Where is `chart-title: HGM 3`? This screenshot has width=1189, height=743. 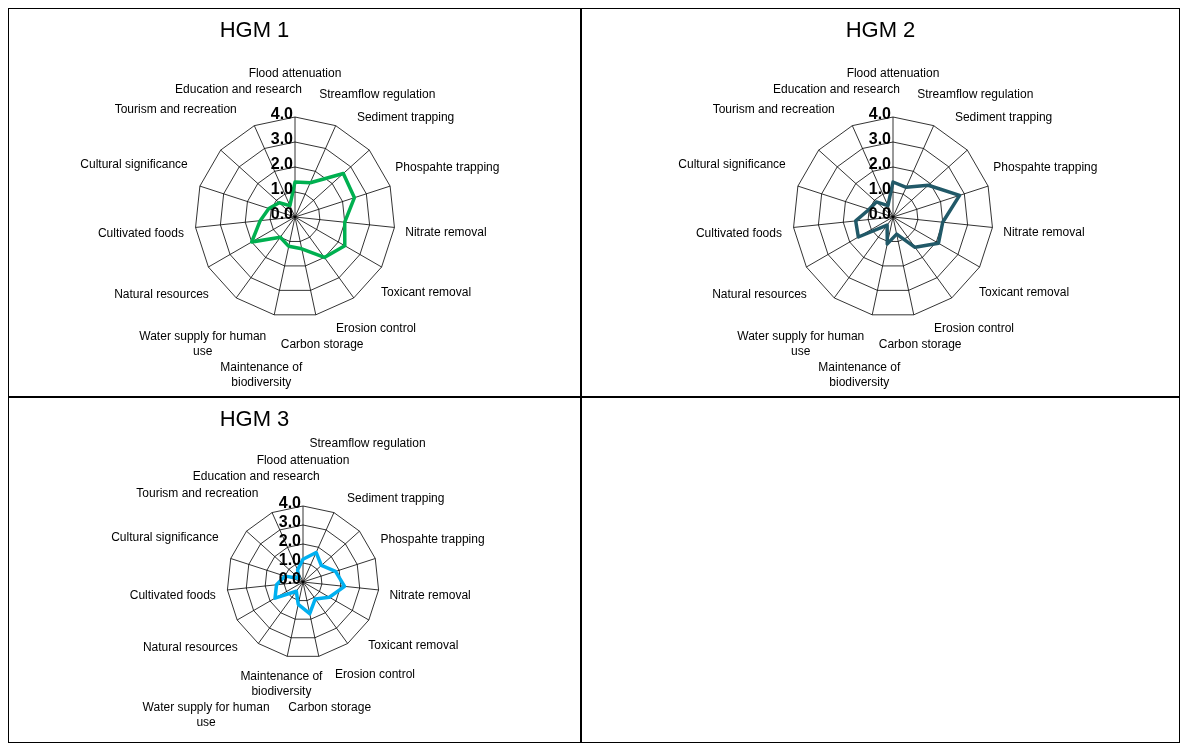
chart-title: HGM 3 is located at coordinates (254, 419).